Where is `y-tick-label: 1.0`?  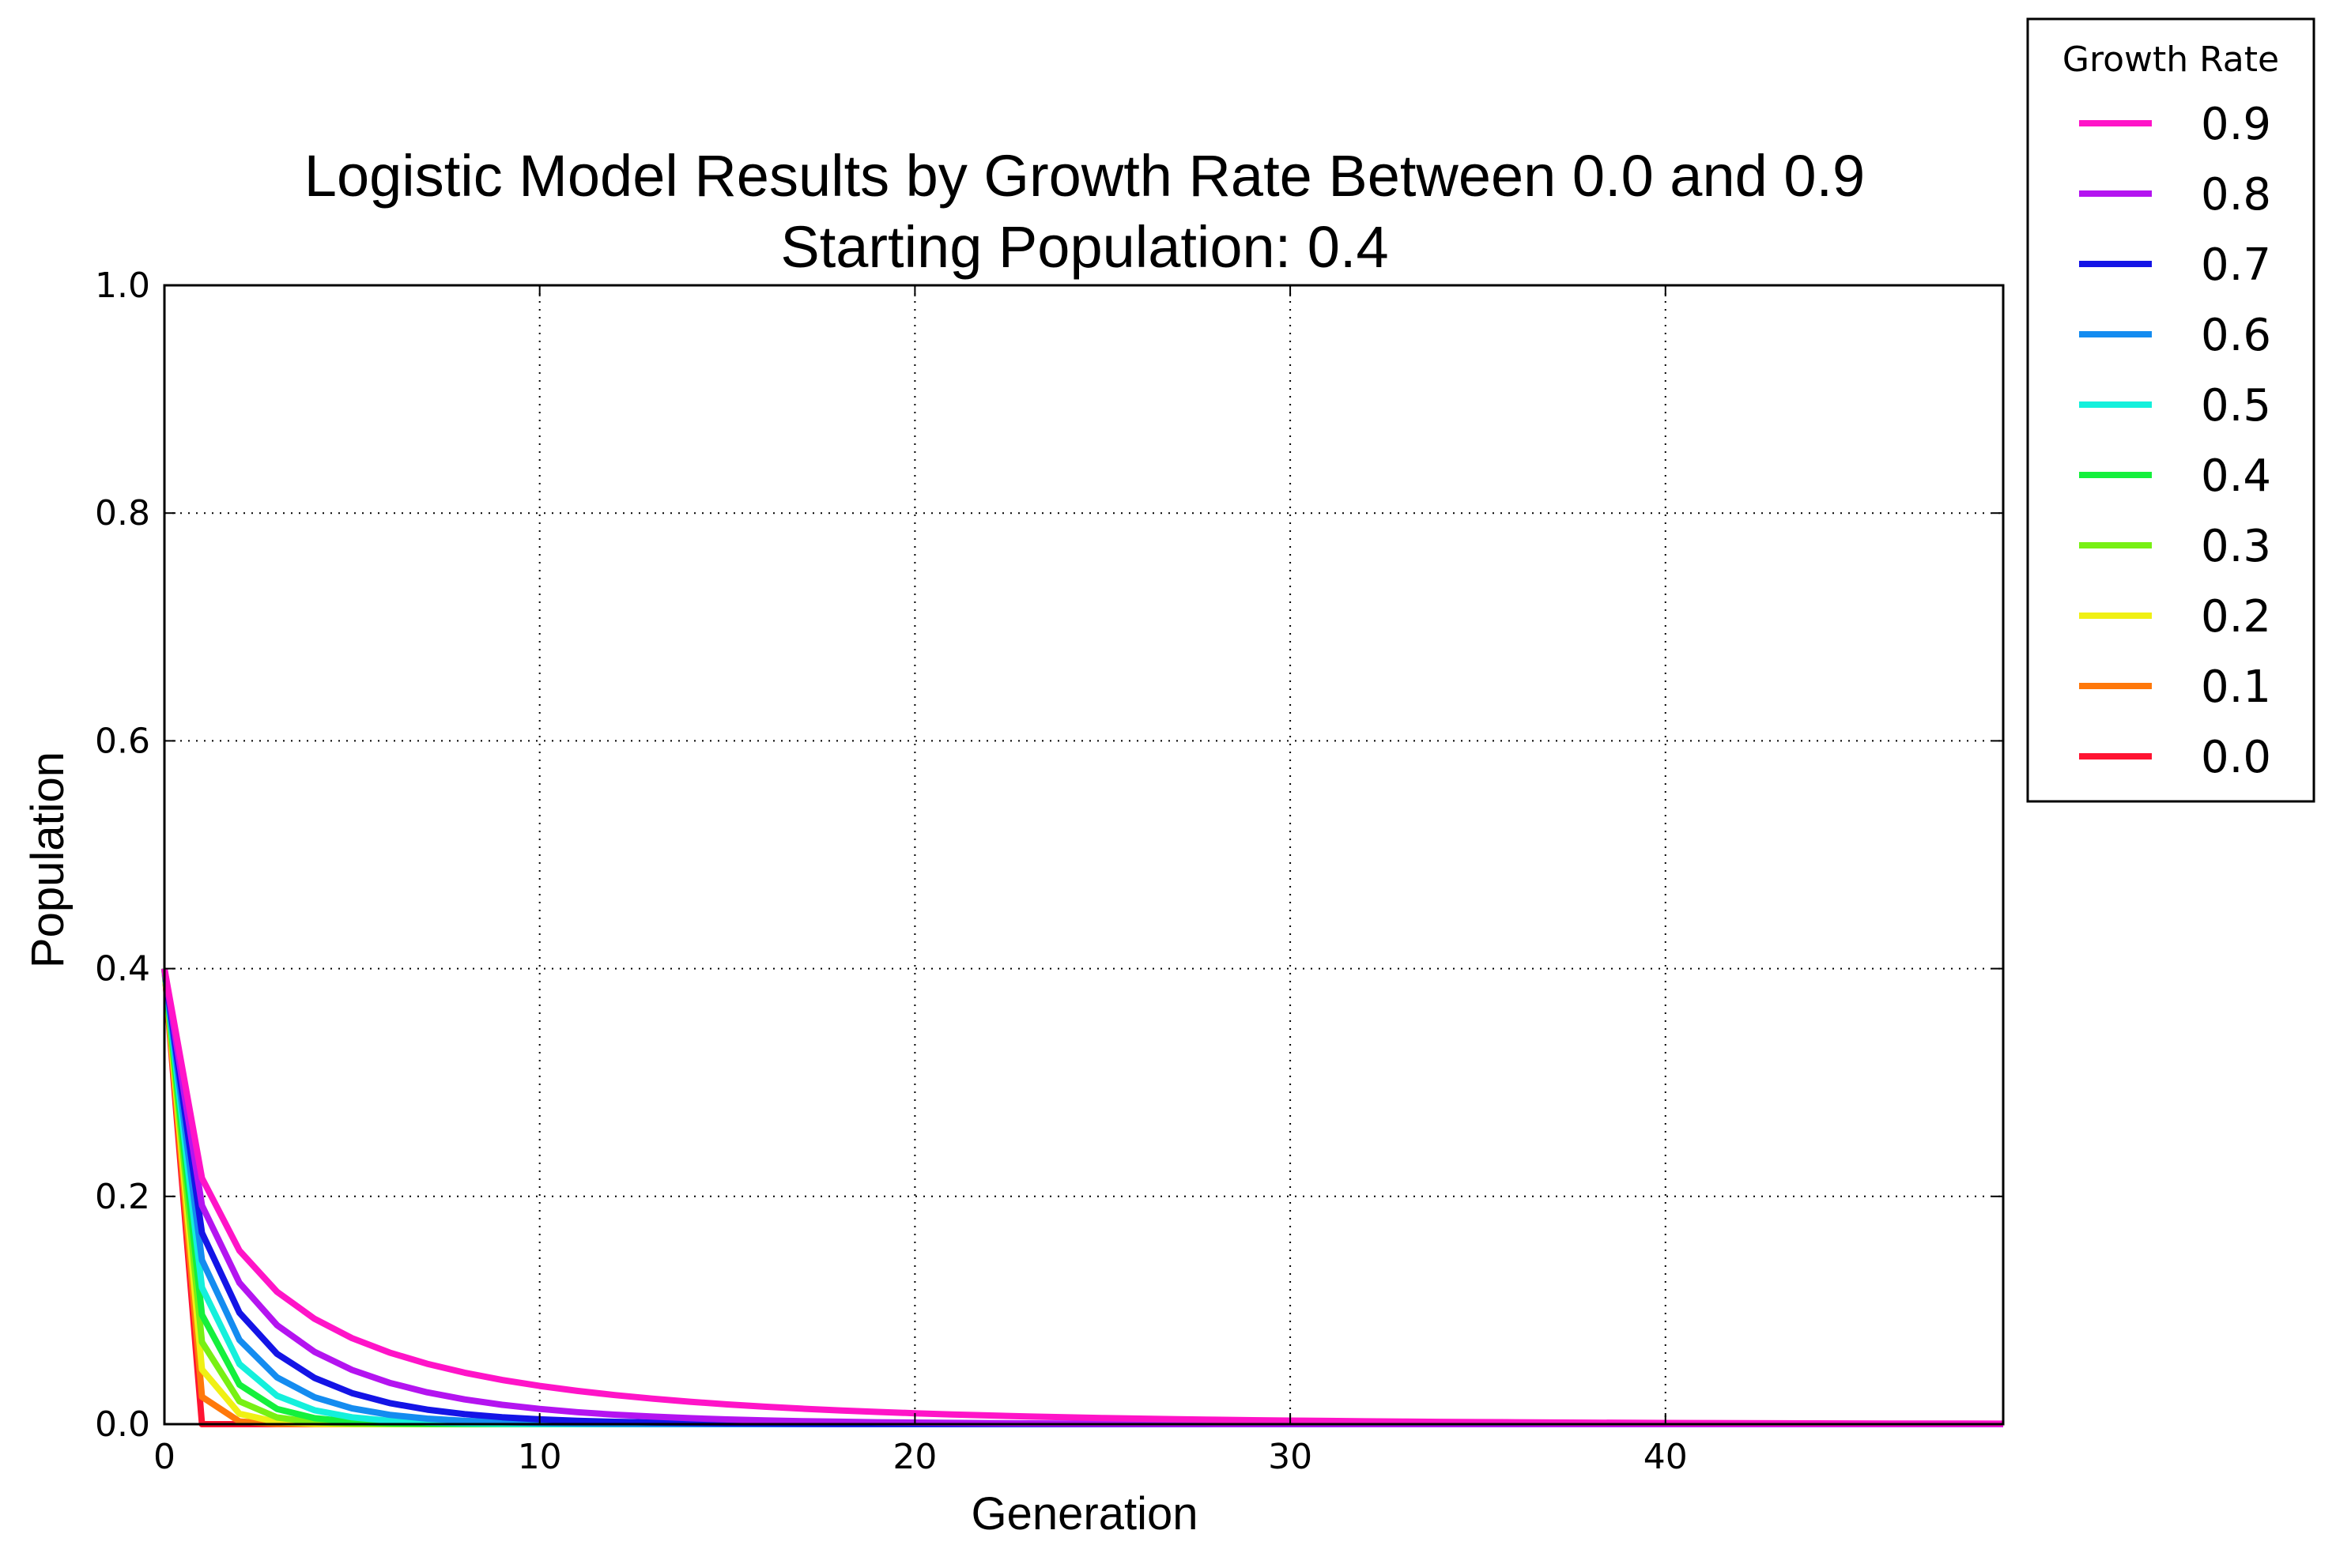 y-tick-label: 1.0 is located at coordinates (123, 286).